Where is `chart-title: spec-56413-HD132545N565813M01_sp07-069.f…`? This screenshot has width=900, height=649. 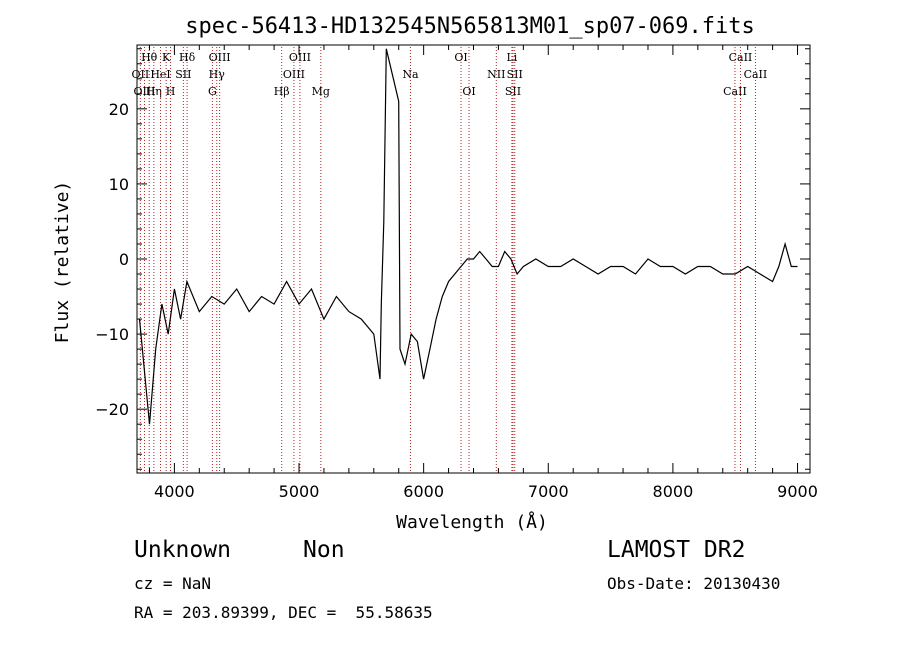
chart-title: spec-56413-HD132545N565813M01_sp07-069.f… is located at coordinates (470, 26).